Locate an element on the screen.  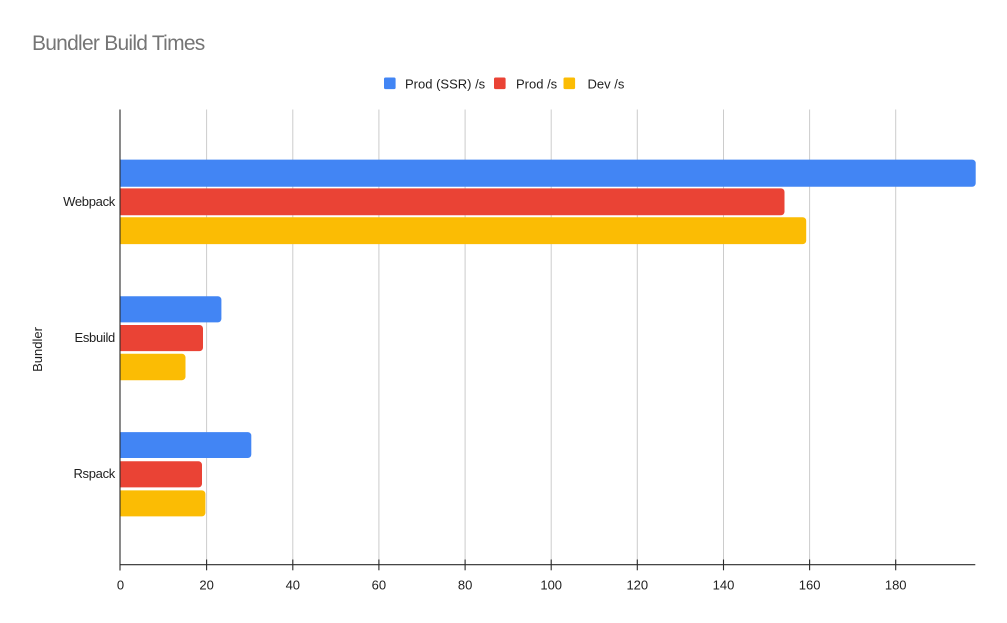
svg-text: 60 is located at coordinates (379, 585).